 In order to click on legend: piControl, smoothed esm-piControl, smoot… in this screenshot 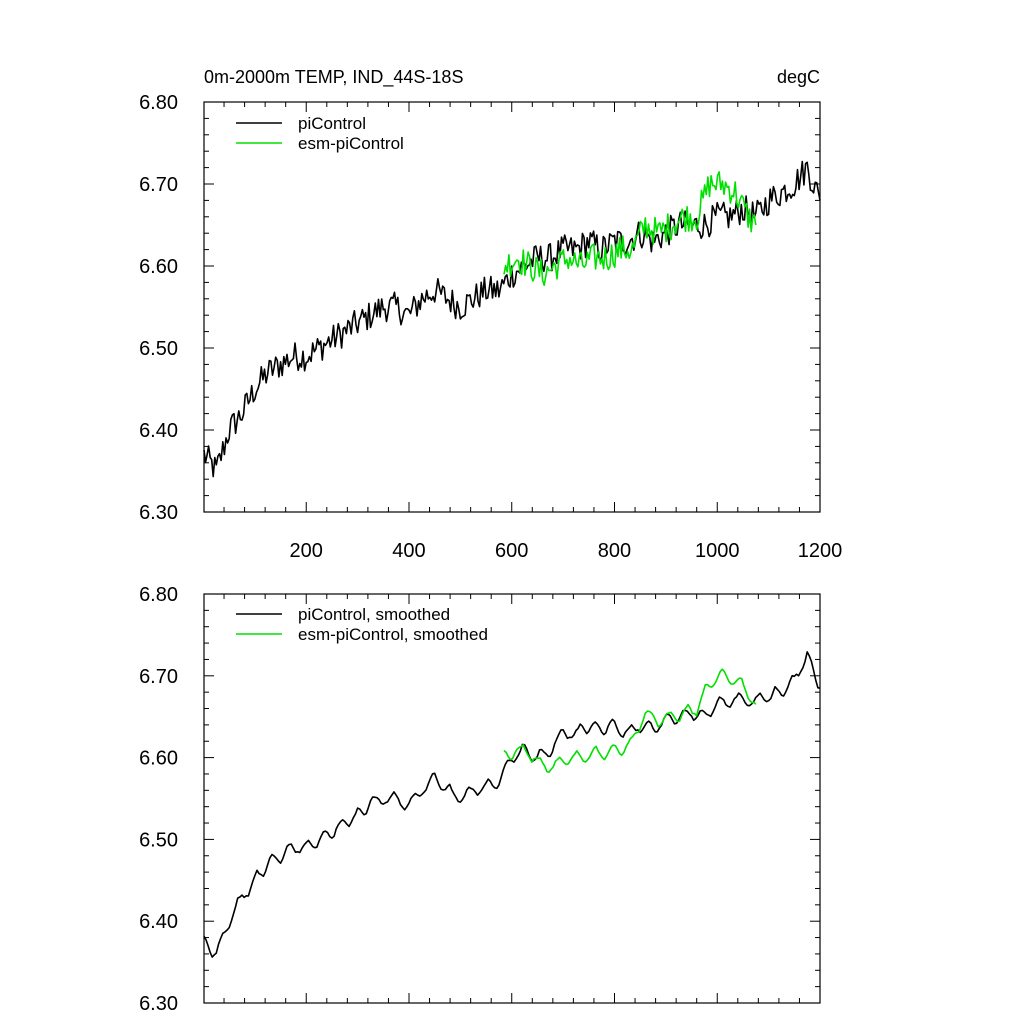, I will do `click(362, 624)`.